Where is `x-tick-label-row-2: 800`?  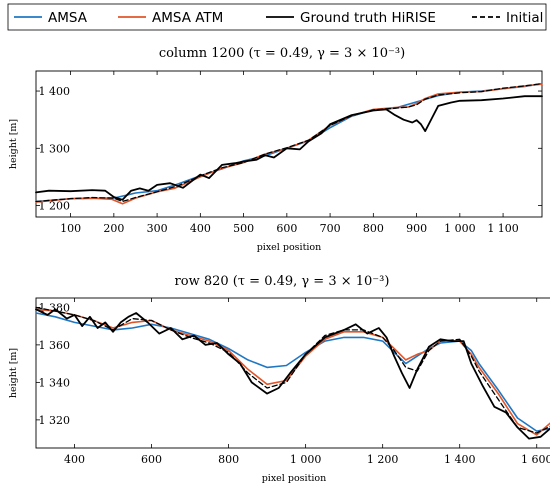
x-tick-label-row-2: 800 is located at coordinates (228, 459).